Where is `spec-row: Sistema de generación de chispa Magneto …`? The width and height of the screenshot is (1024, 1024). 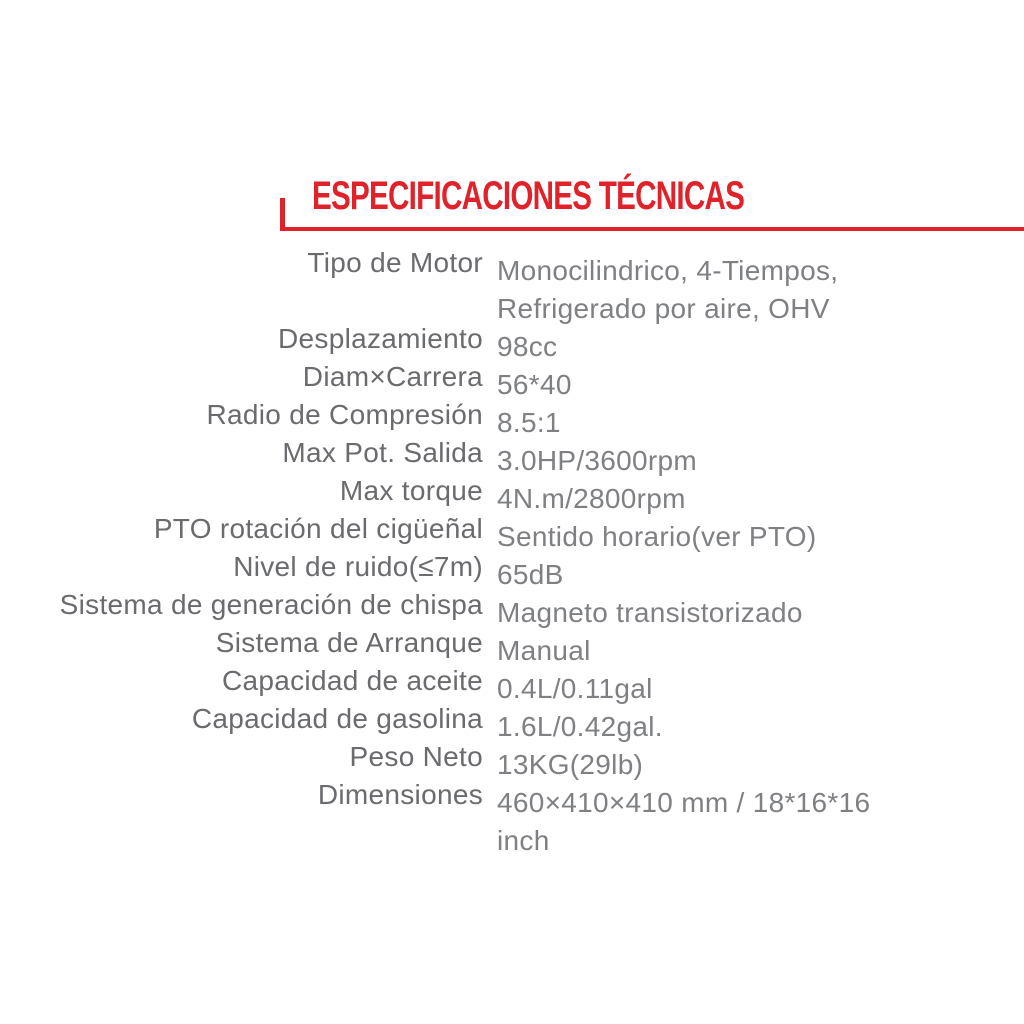 spec-row: Sistema de generación de chispa Magneto … is located at coordinates (512, 607).